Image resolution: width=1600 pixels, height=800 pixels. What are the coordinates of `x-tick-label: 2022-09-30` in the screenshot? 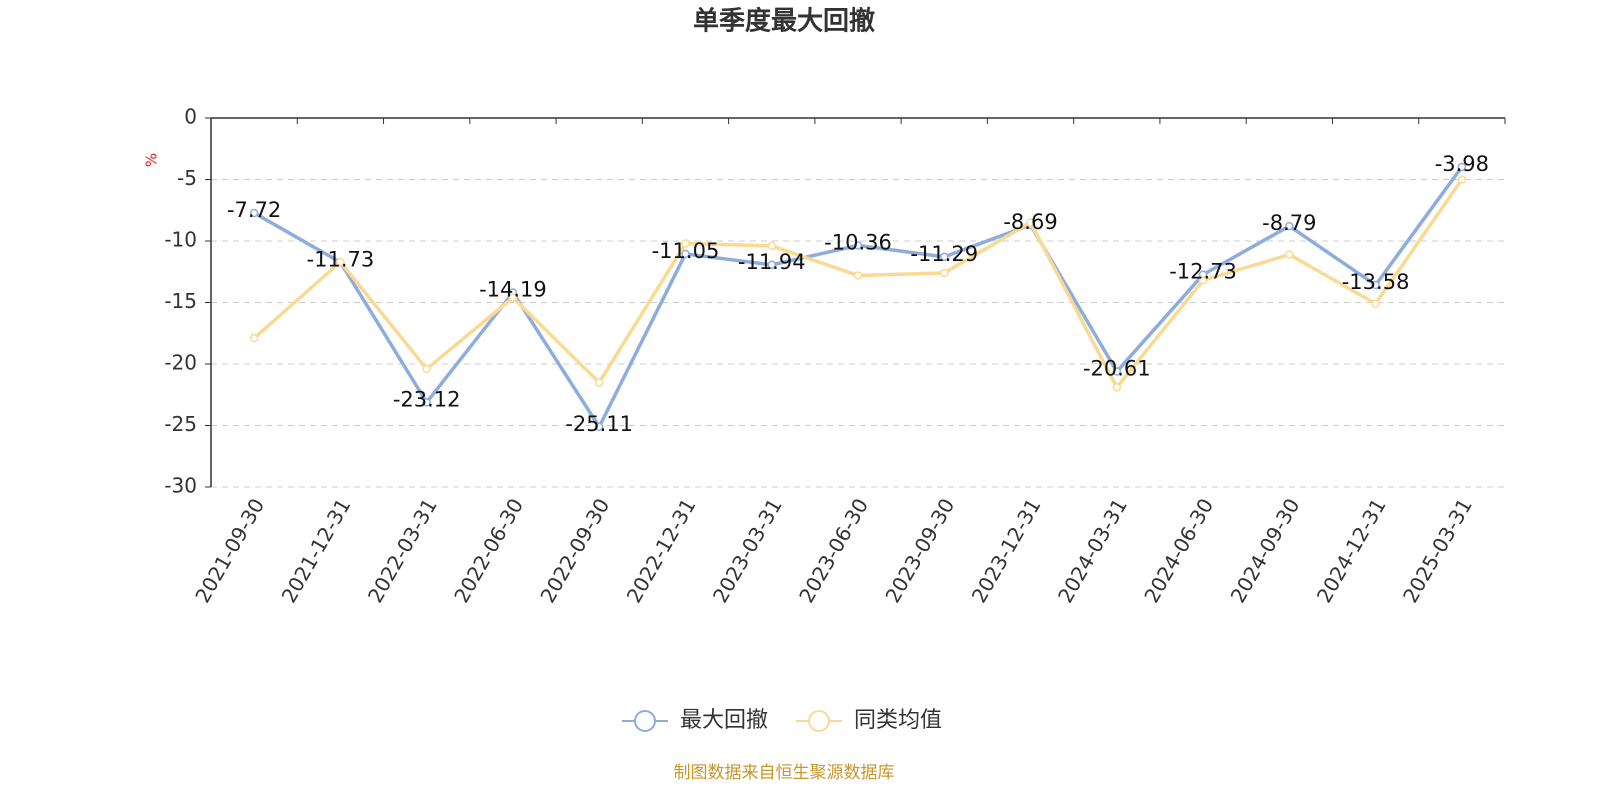 It's located at (574, 550).